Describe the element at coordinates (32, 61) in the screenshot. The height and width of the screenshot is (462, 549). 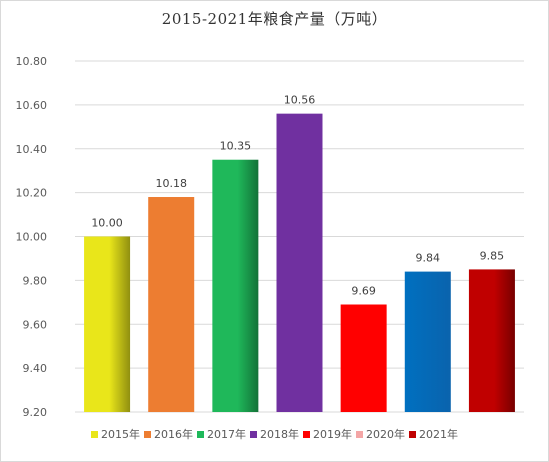
I see `y-tick-label: 10.80` at that location.